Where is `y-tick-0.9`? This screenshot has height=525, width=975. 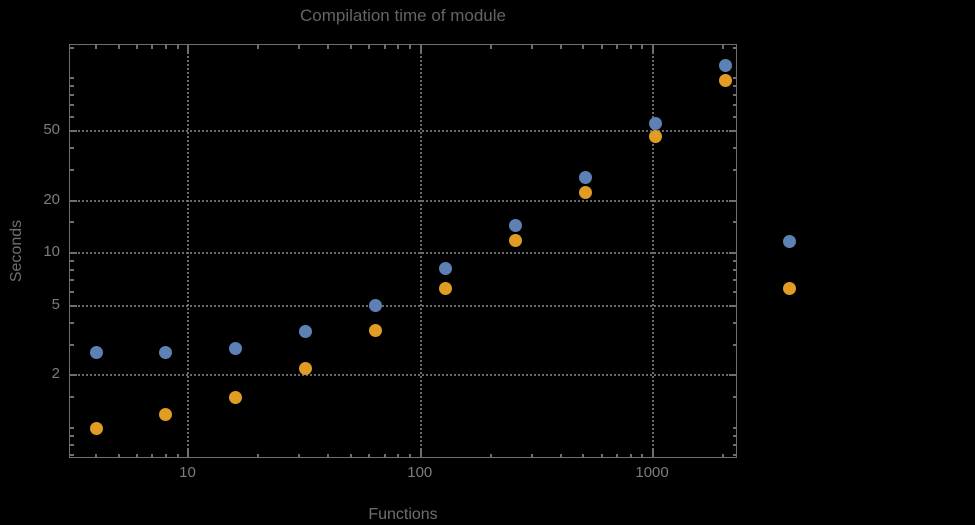 y-tick-0.9 is located at coordinates (72, 436).